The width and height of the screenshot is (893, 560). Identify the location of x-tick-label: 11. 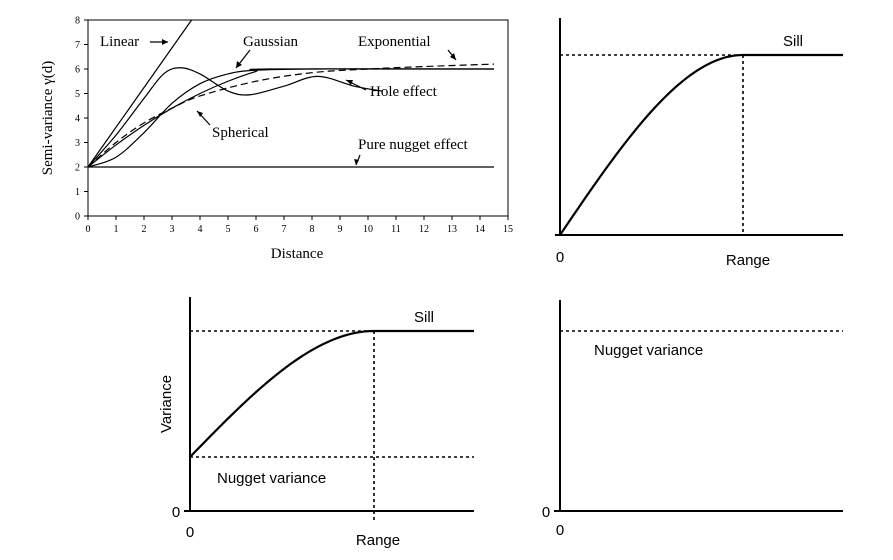
(396, 229).